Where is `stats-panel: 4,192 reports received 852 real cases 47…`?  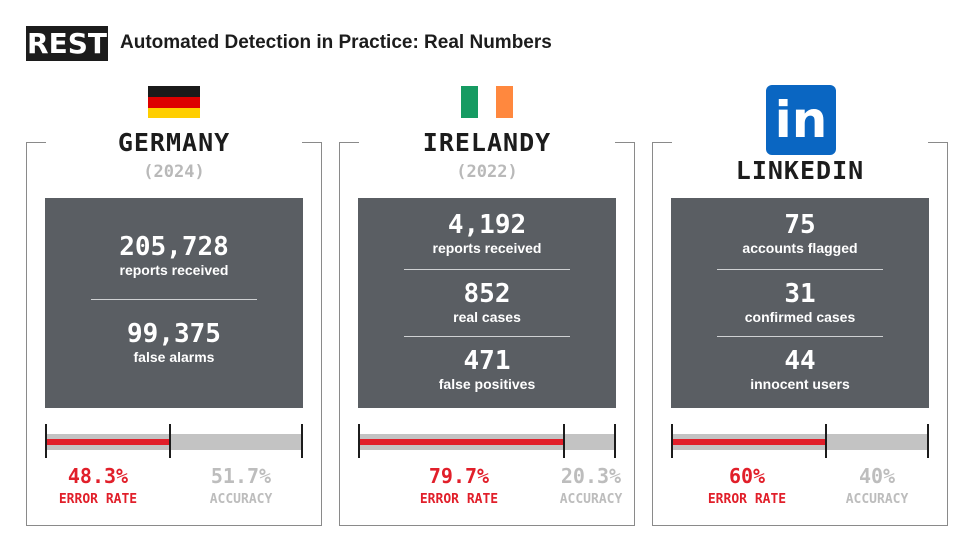 stats-panel: 4,192 reports received 852 real cases 47… is located at coordinates (487, 303).